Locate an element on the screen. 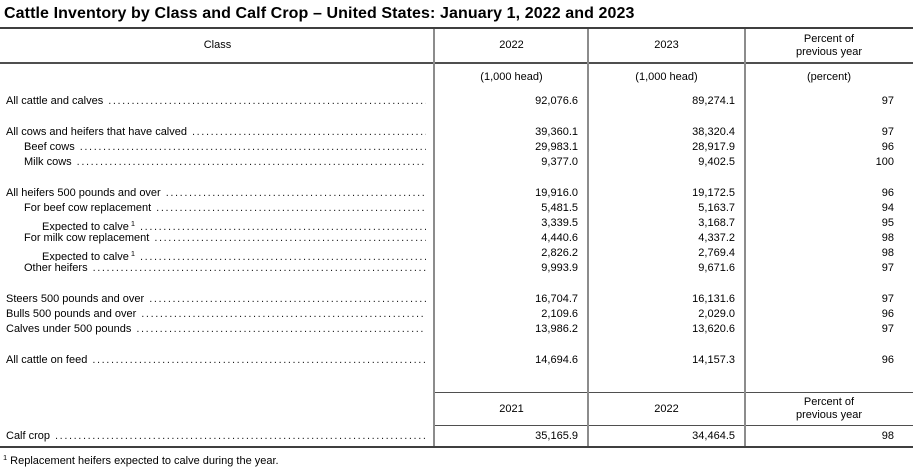 The height and width of the screenshot is (467, 915). row-label-wrap: Calf crop is located at coordinates (25, 436).